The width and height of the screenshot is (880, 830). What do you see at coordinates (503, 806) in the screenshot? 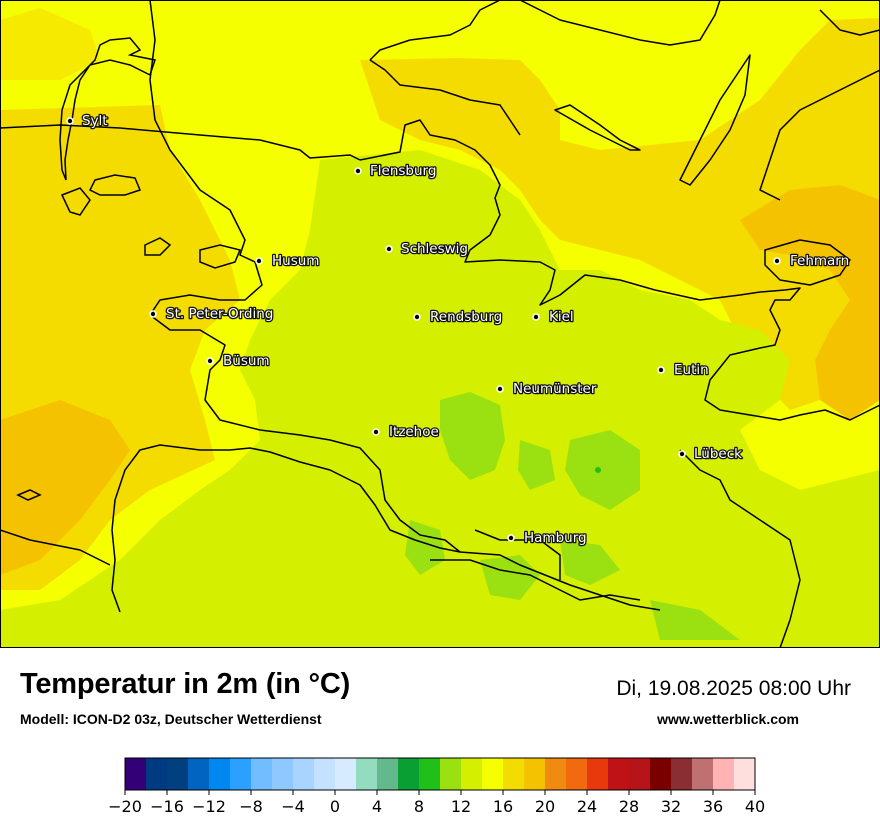
I see `legend-tick-label: 16` at bounding box center [503, 806].